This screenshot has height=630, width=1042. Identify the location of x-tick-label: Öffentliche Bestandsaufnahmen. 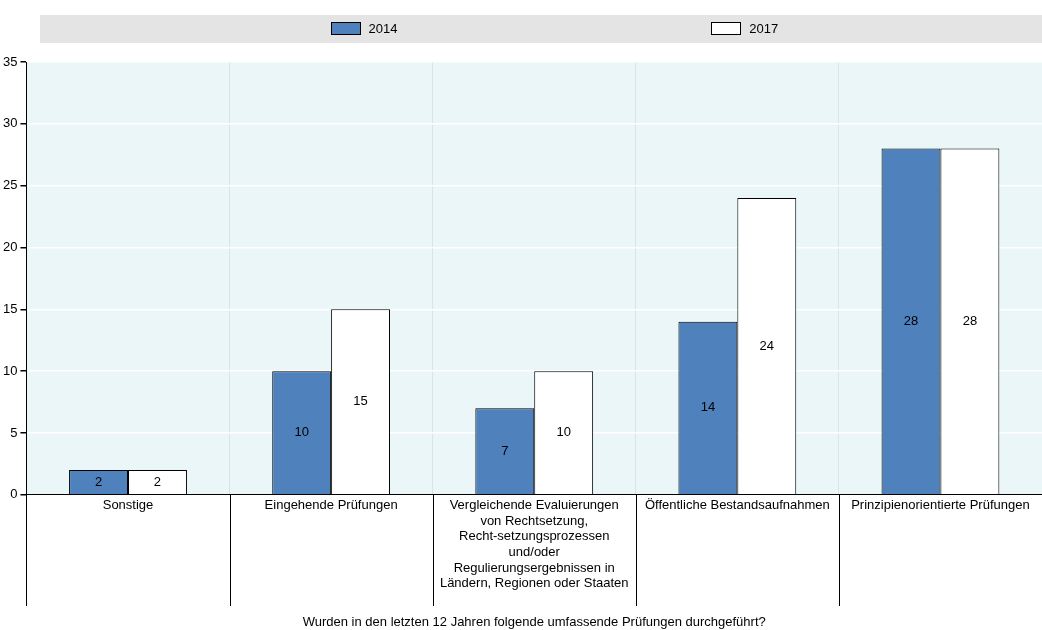
(737, 505).